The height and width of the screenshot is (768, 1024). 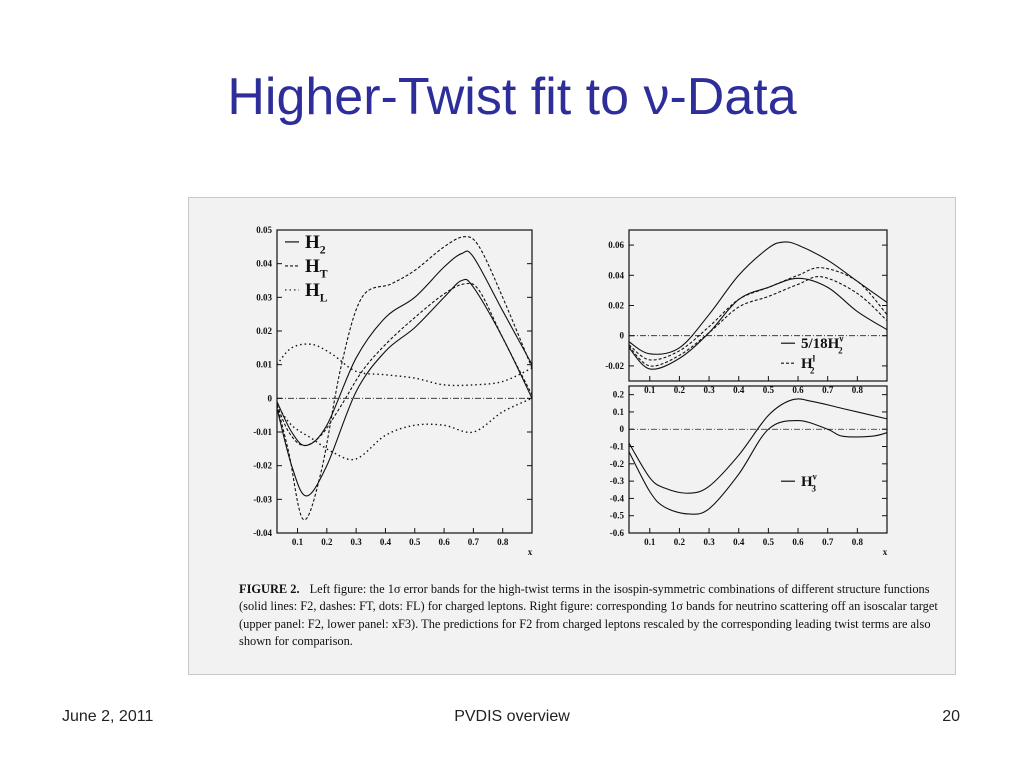 What do you see at coordinates (316, 292) in the screenshot?
I see `legend-entry: HL` at bounding box center [316, 292].